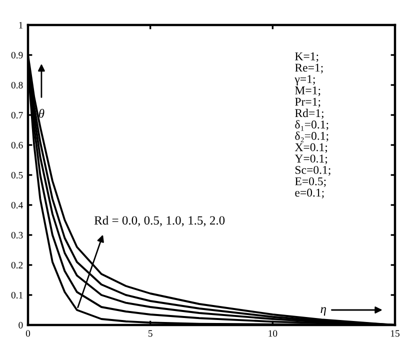  I want to click on y-tick-label: 0.9, so click(17, 55).